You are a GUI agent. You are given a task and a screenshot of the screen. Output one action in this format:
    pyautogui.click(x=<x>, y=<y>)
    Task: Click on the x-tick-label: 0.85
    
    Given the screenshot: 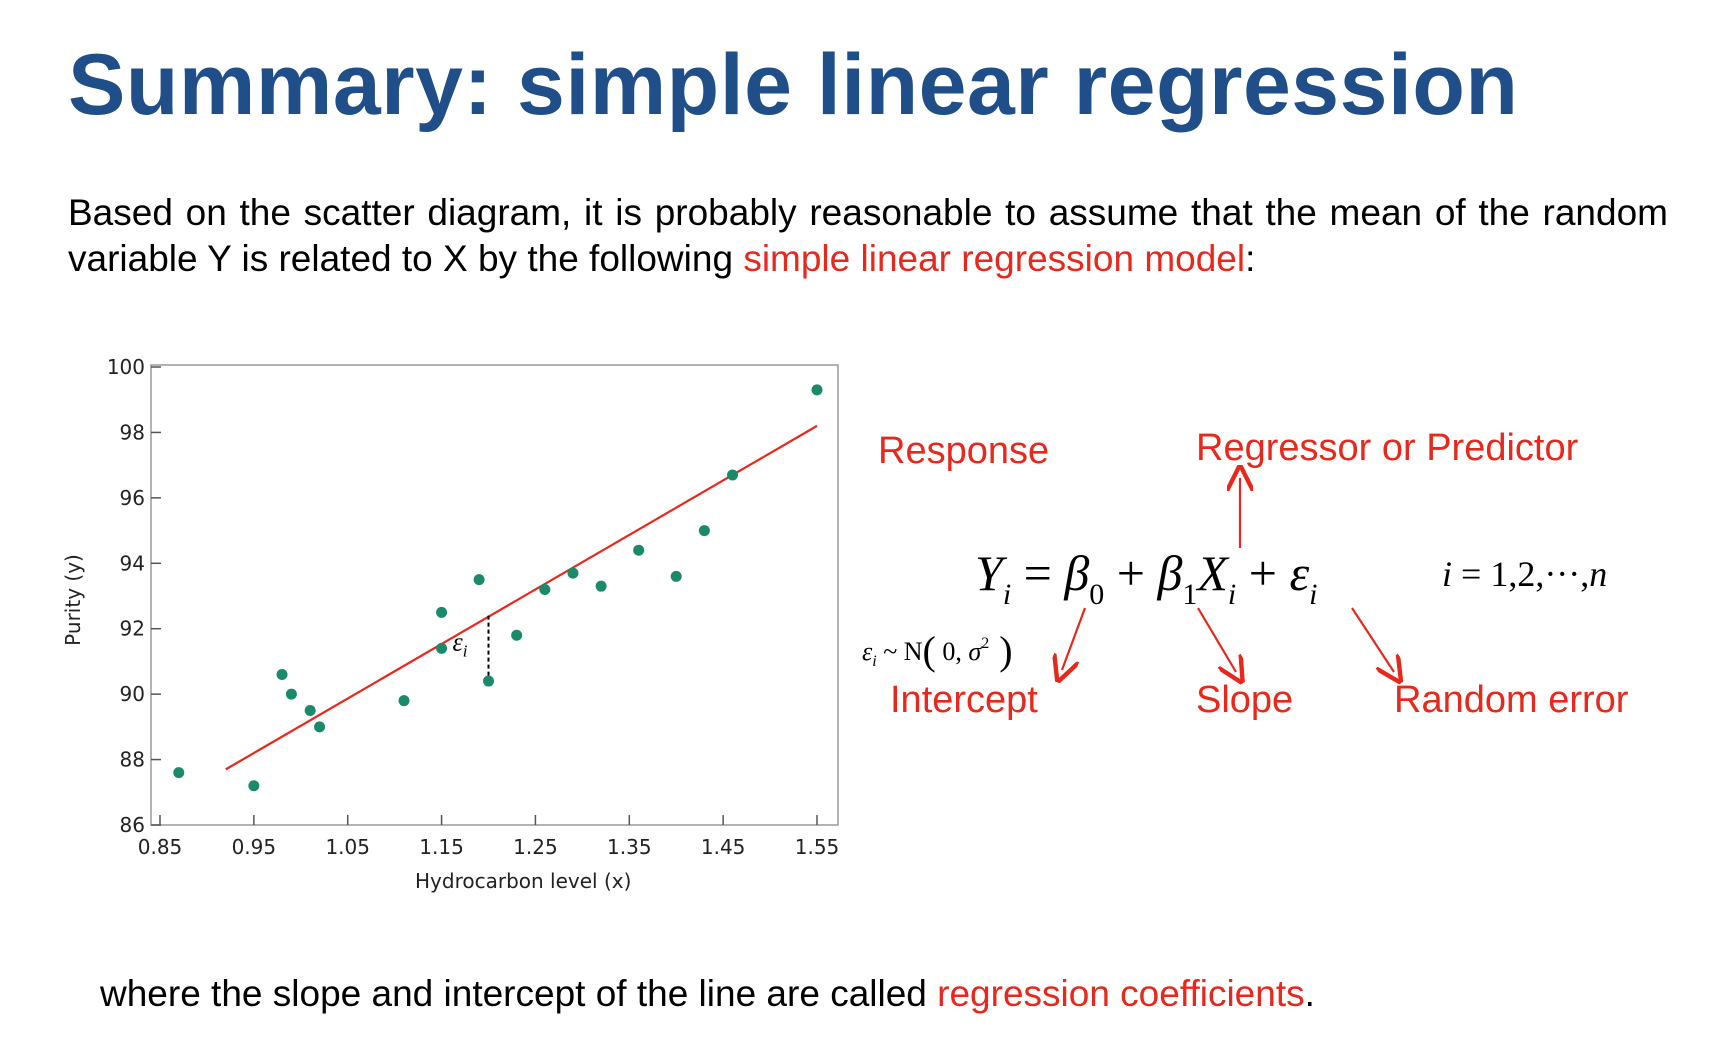 What is the action you would take?
    pyautogui.click(x=160, y=847)
    